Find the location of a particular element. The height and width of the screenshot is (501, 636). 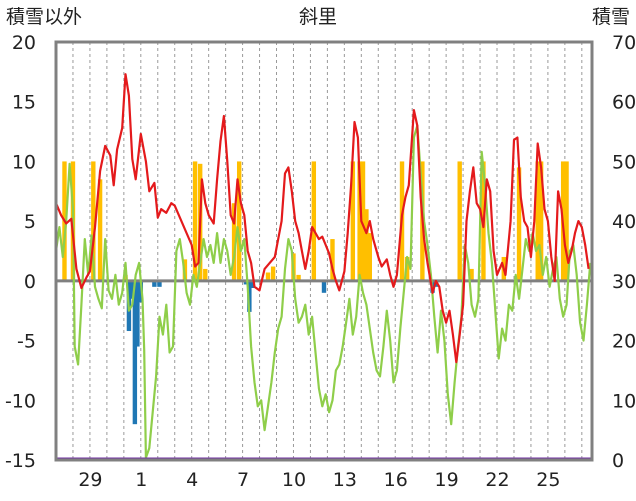

left-tick-label: 20 is located at coordinates (24, 43).